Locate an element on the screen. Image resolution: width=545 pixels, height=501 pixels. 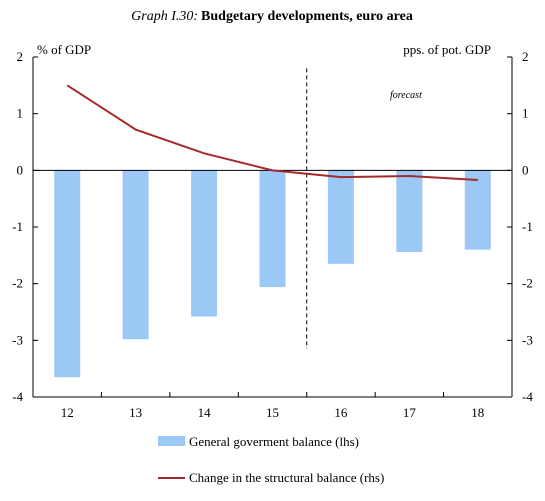
right-tick-label: 2 is located at coordinates (525, 56).